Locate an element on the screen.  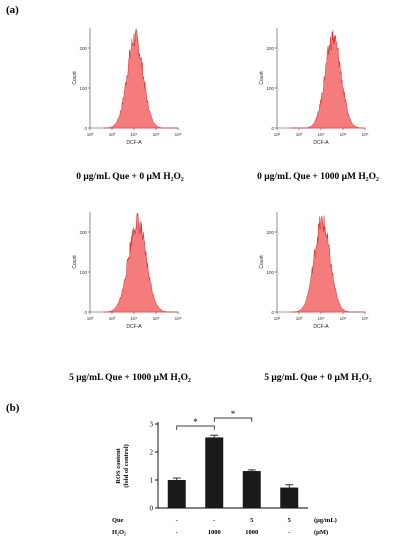
row-label: H₂O₂ is located at coordinates (119, 532).